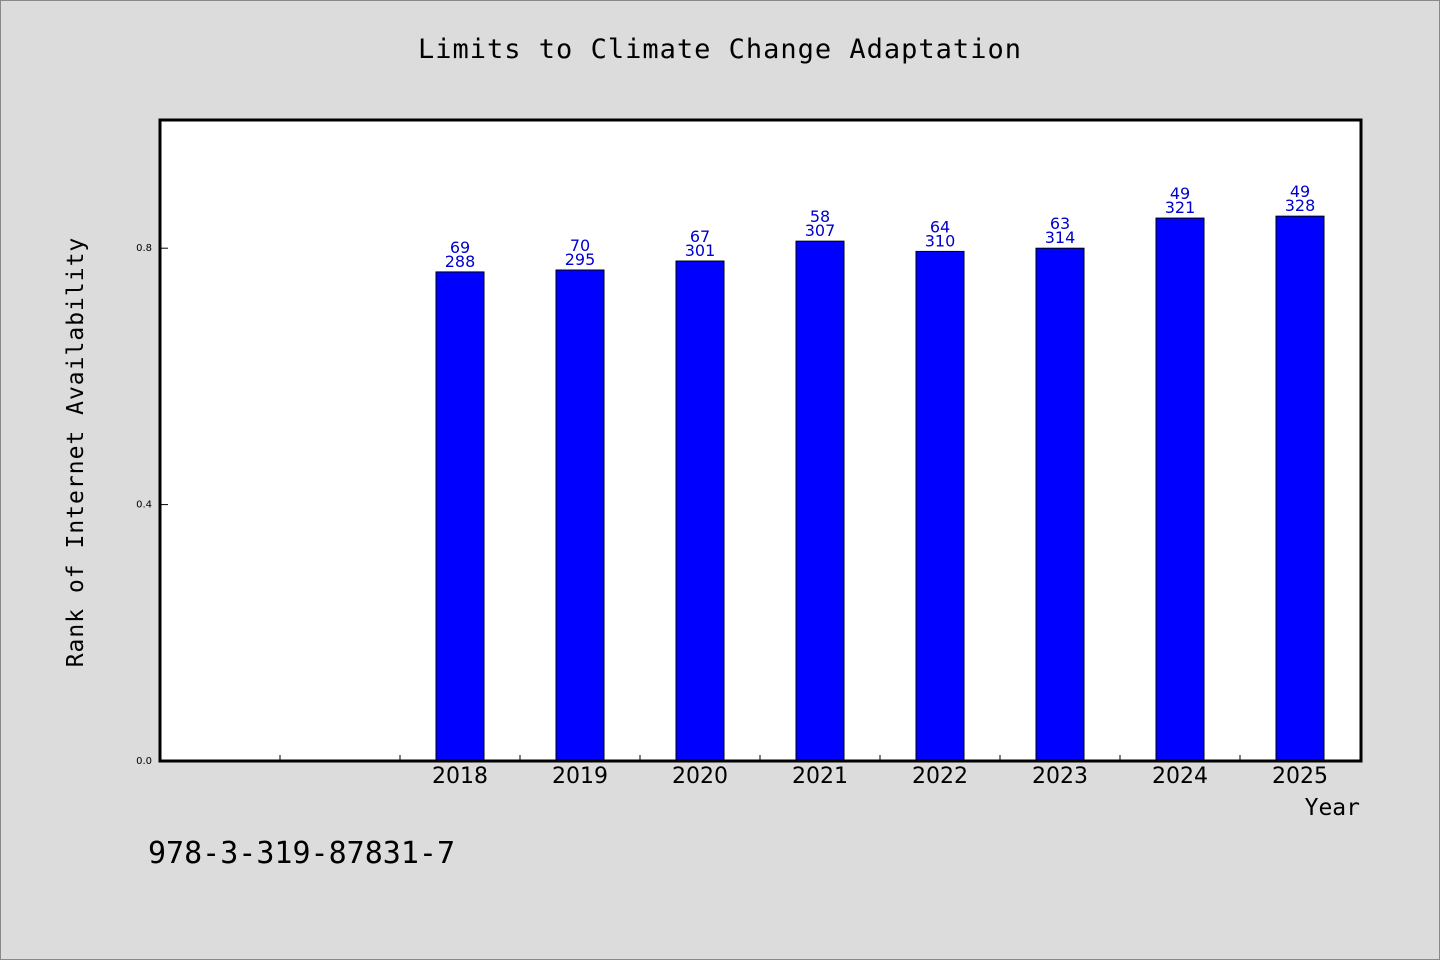 This screenshot has height=960, width=1440. What do you see at coordinates (1180, 776) in the screenshot?
I see `x-tick-label: 2024` at bounding box center [1180, 776].